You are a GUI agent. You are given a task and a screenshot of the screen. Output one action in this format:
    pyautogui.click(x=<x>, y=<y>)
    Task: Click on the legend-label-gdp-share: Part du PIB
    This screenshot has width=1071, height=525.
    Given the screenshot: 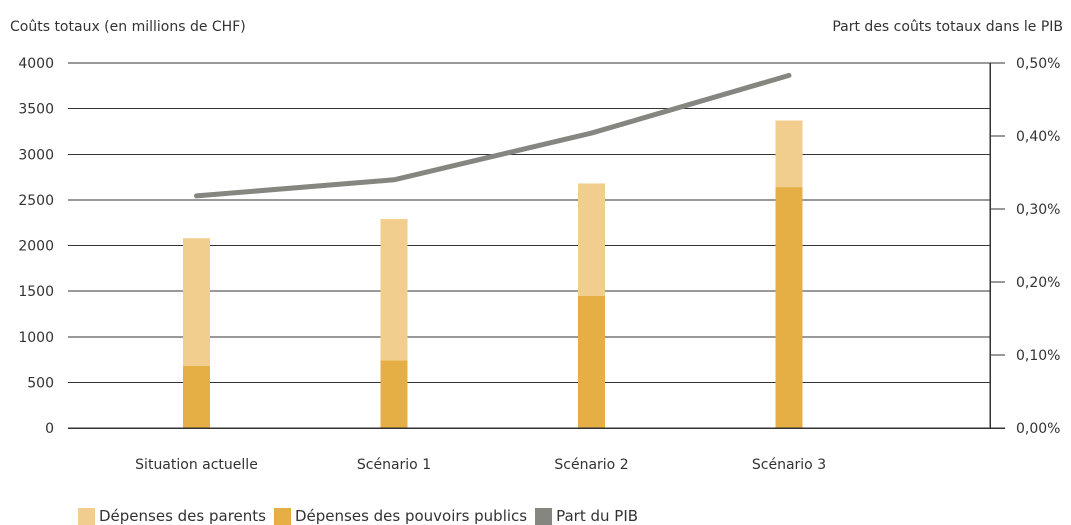 What is the action you would take?
    pyautogui.click(x=597, y=516)
    